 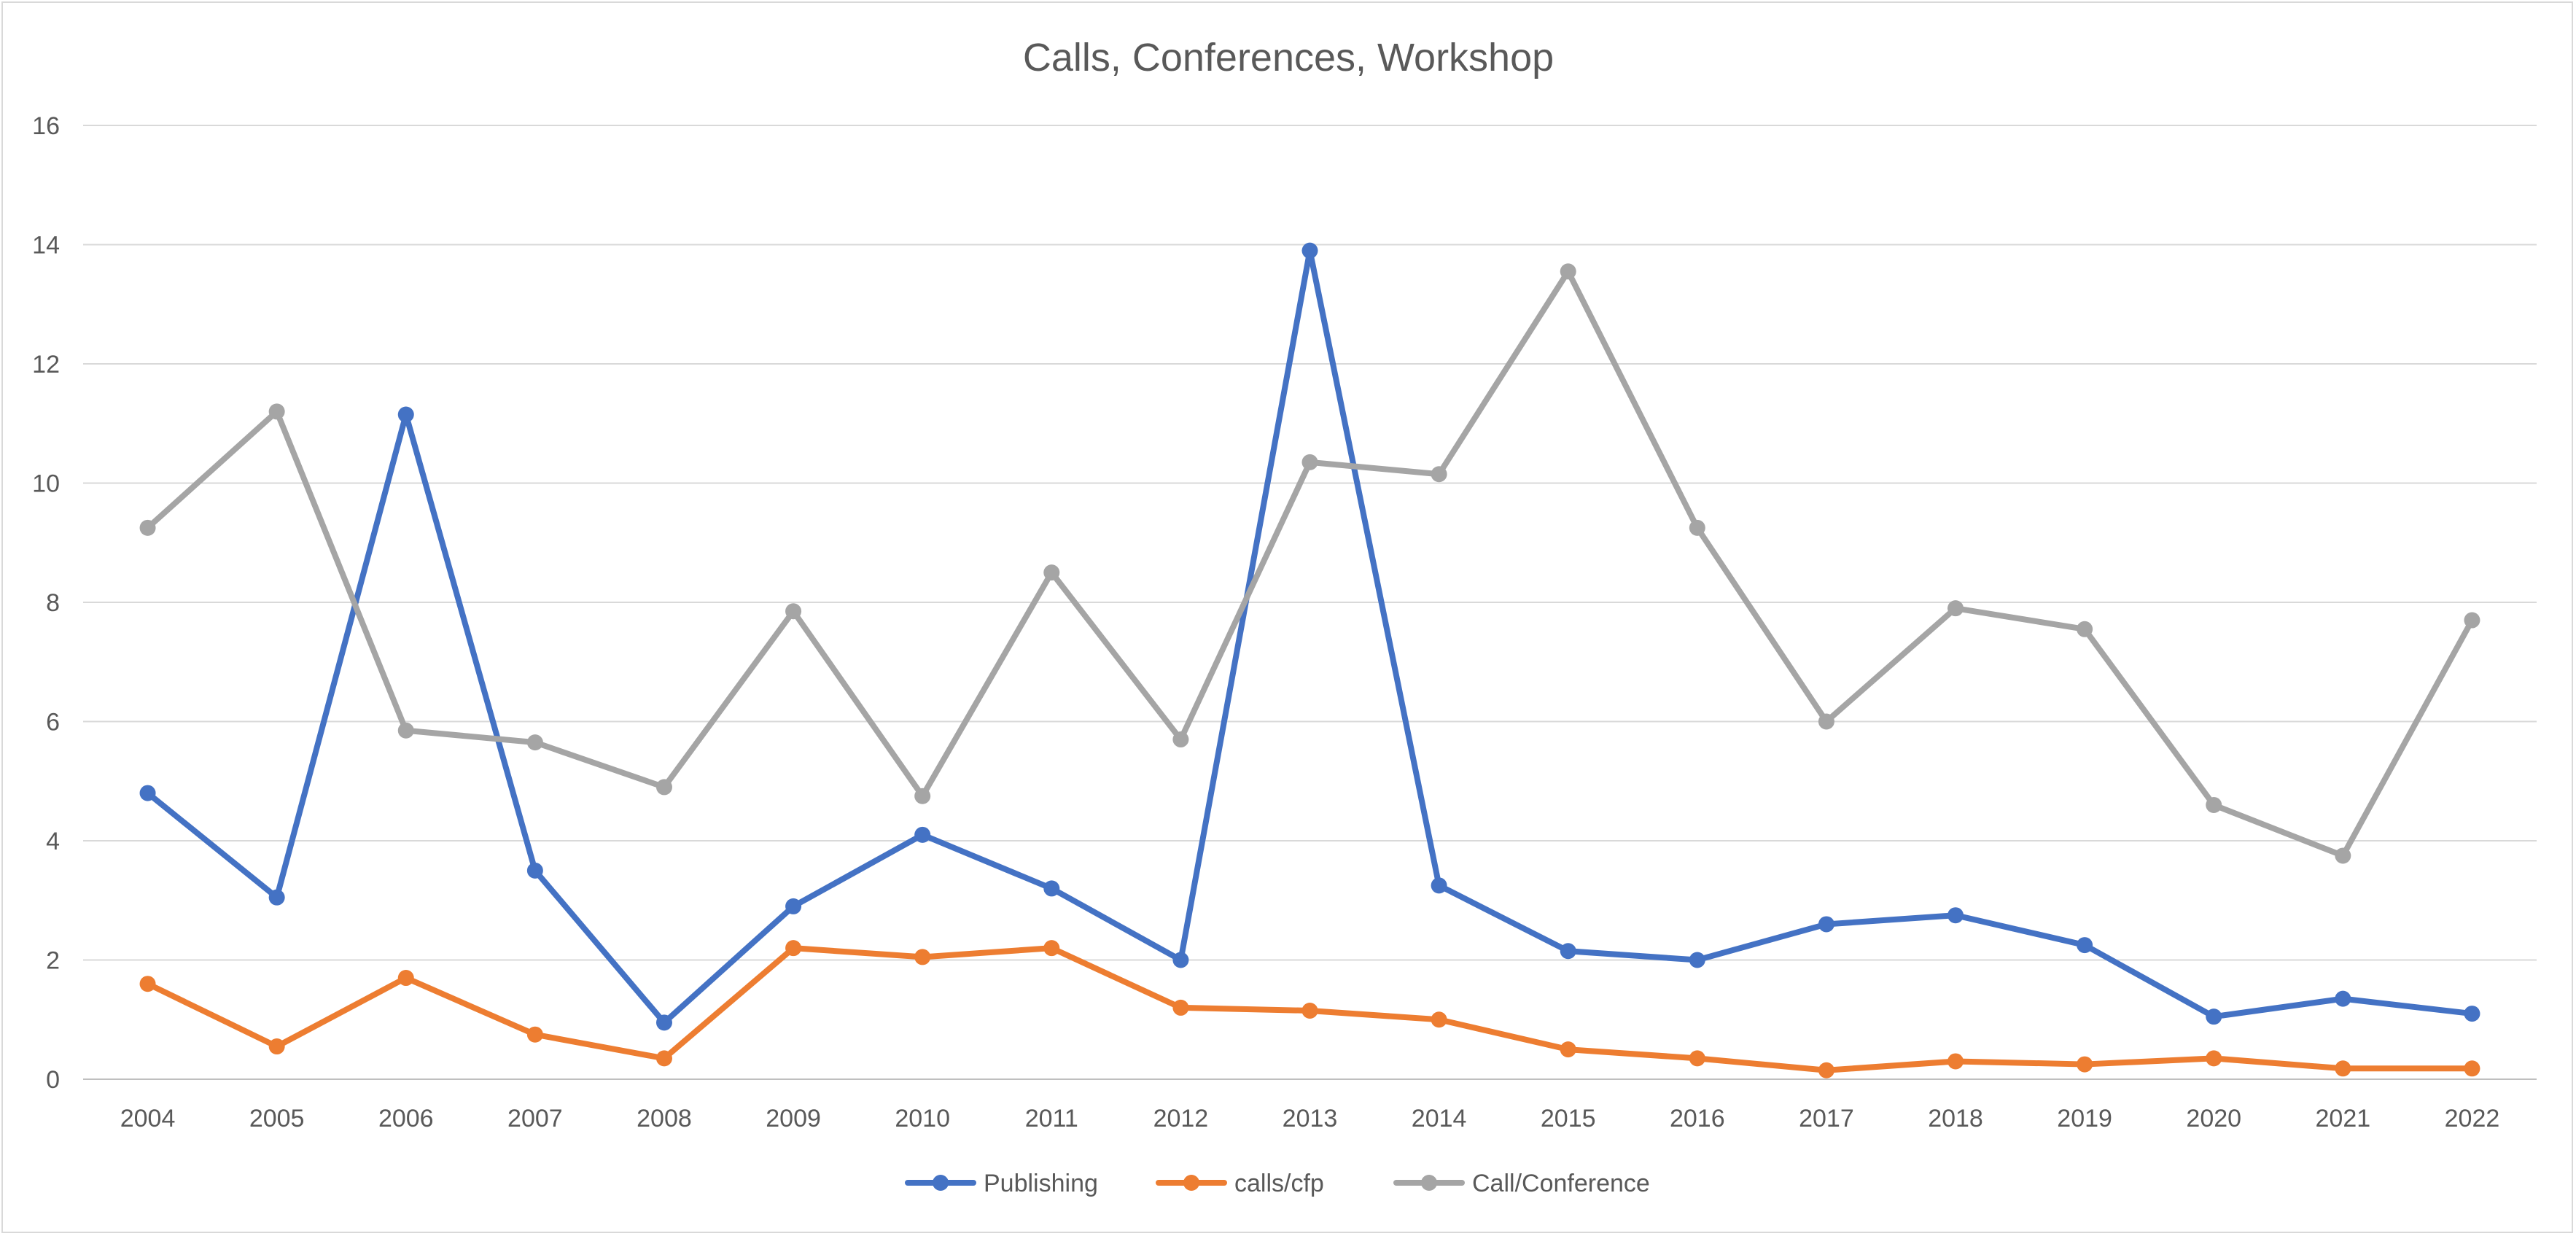 What do you see at coordinates (53, 722) in the screenshot?
I see `y-tick-label: 6` at bounding box center [53, 722].